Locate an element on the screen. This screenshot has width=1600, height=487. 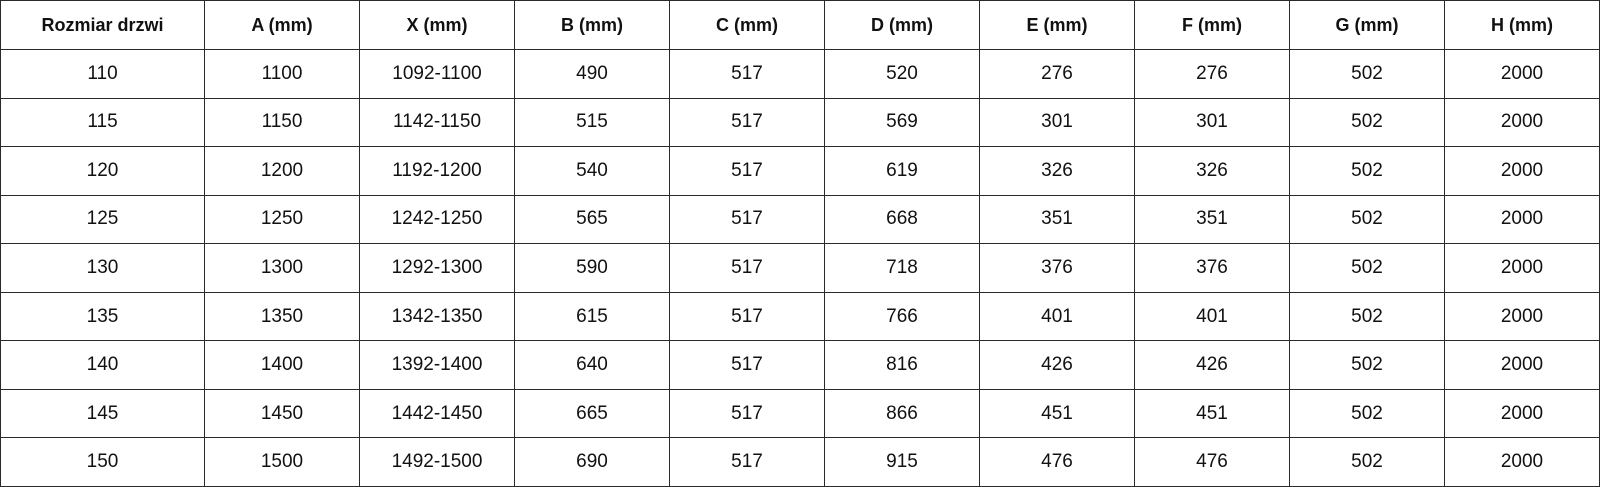
table-cell: 115 is located at coordinates (102, 122).